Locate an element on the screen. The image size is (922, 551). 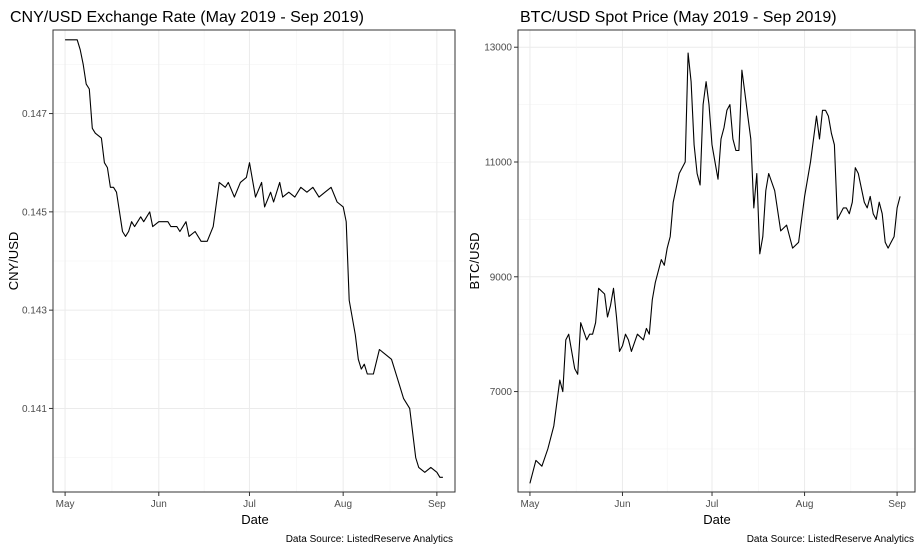
chart-title: BTC/USD Spot Price (May 2019 - Sep 2019) is located at coordinates (678, 17).